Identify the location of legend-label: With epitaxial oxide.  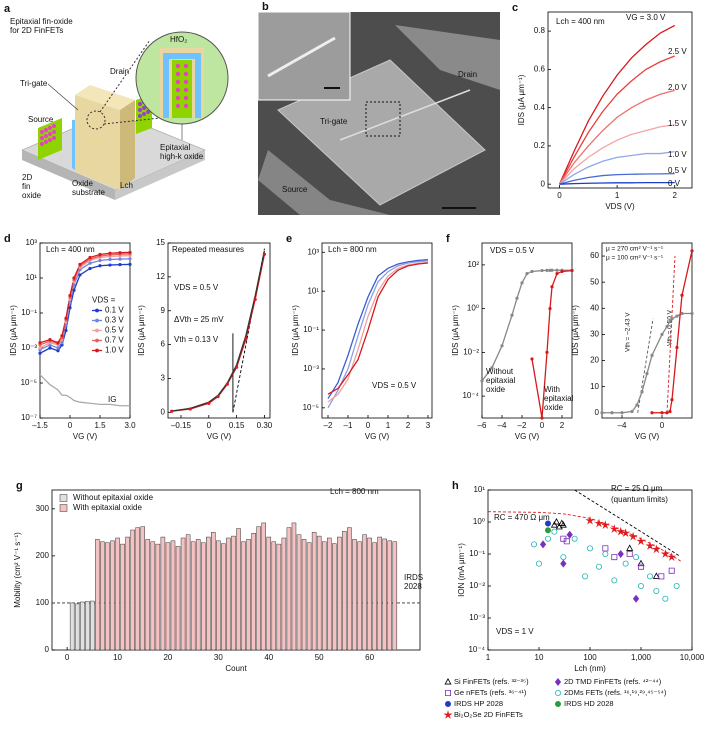
(107, 507).